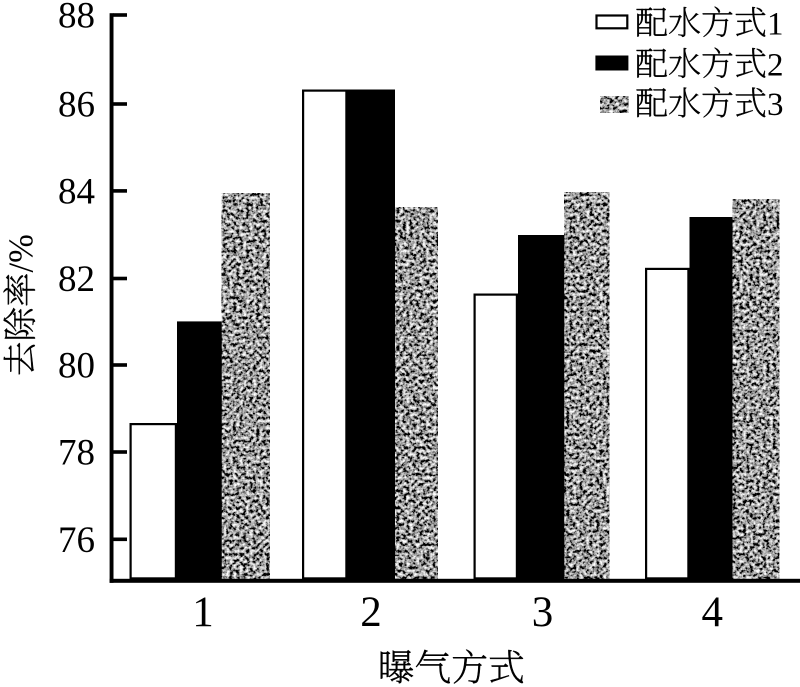 The width and height of the screenshot is (800, 687). What do you see at coordinates (76, 366) in the screenshot?
I see `svg-text: 80` at bounding box center [76, 366].